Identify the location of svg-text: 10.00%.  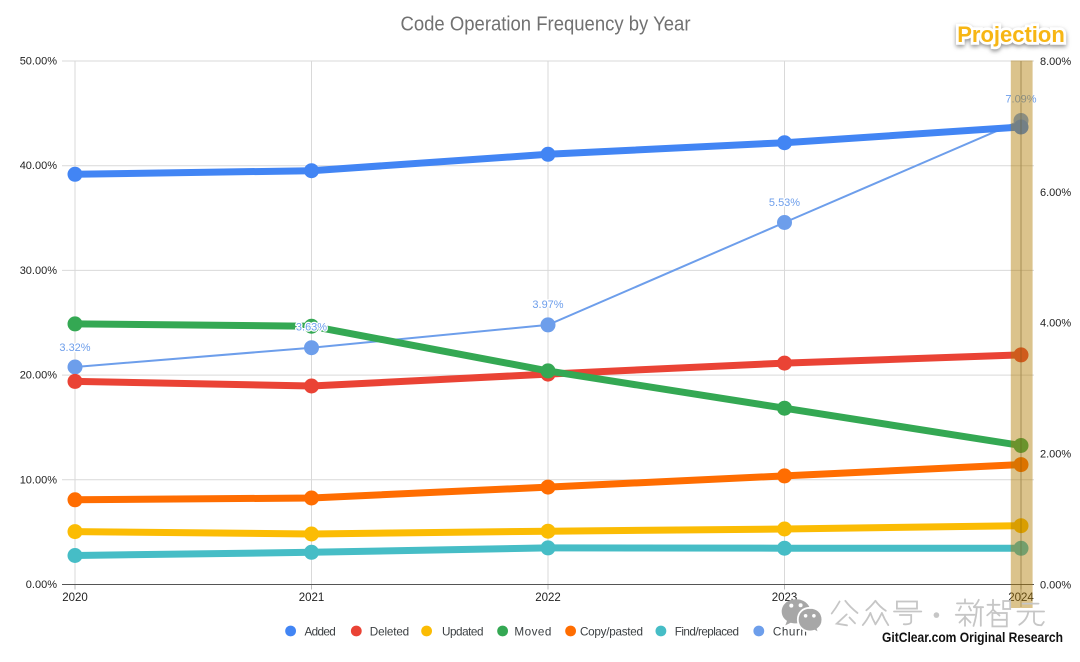
(39, 480).